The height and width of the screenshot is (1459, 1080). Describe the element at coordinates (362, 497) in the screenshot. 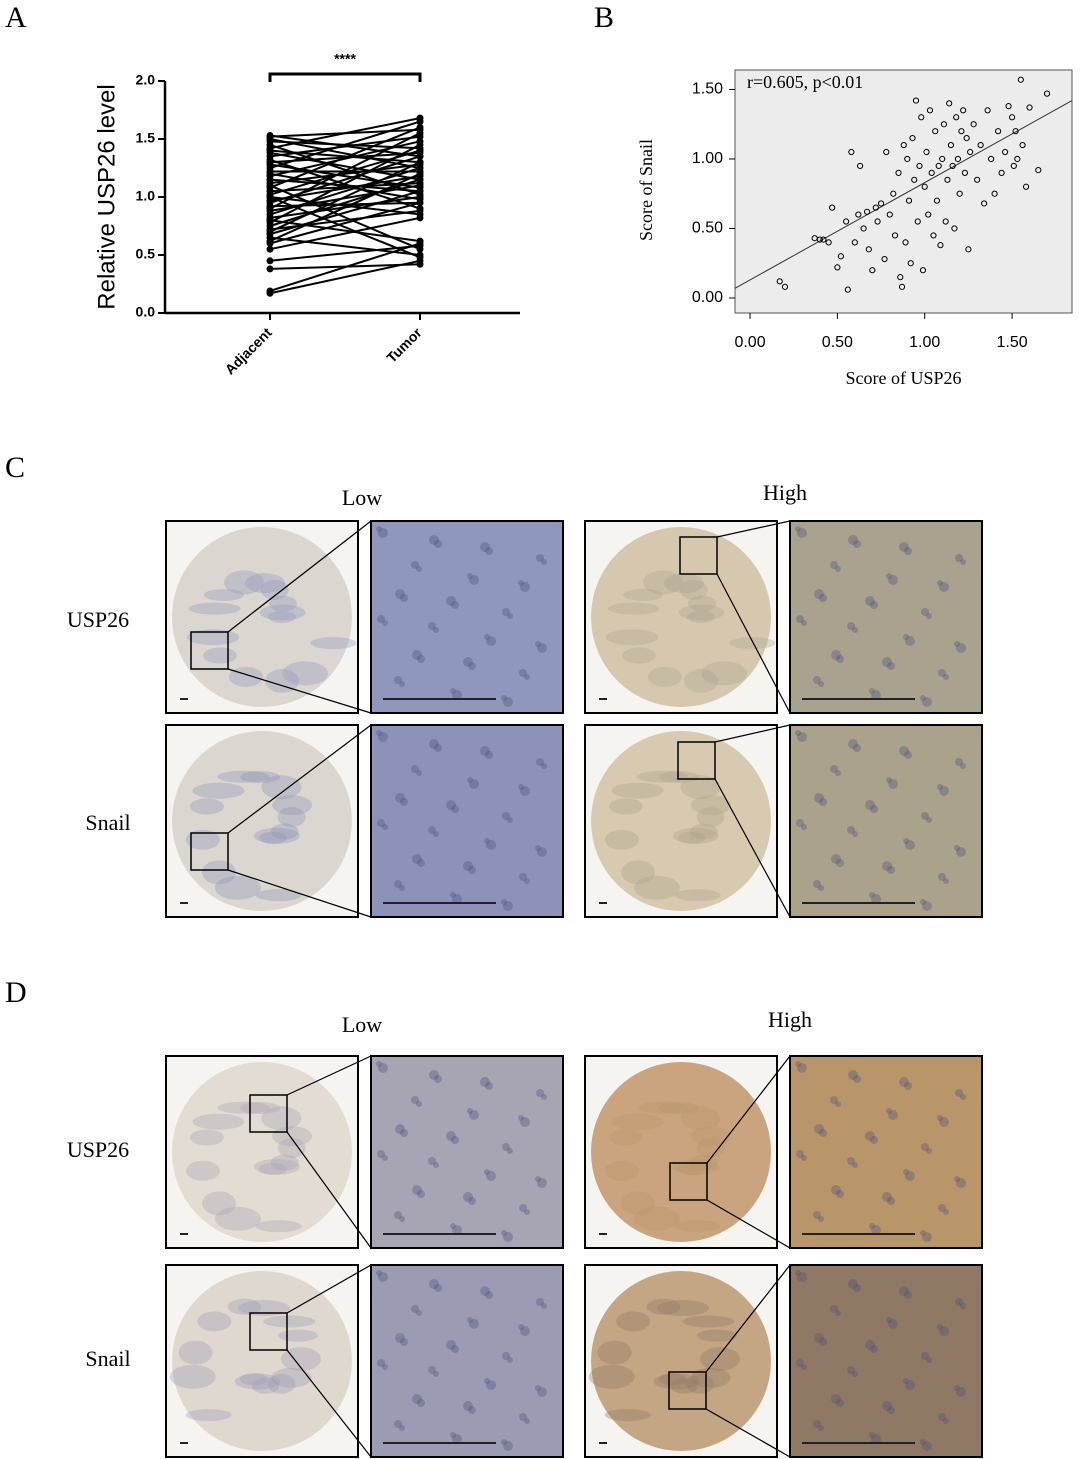

I see `column-label: Low` at that location.